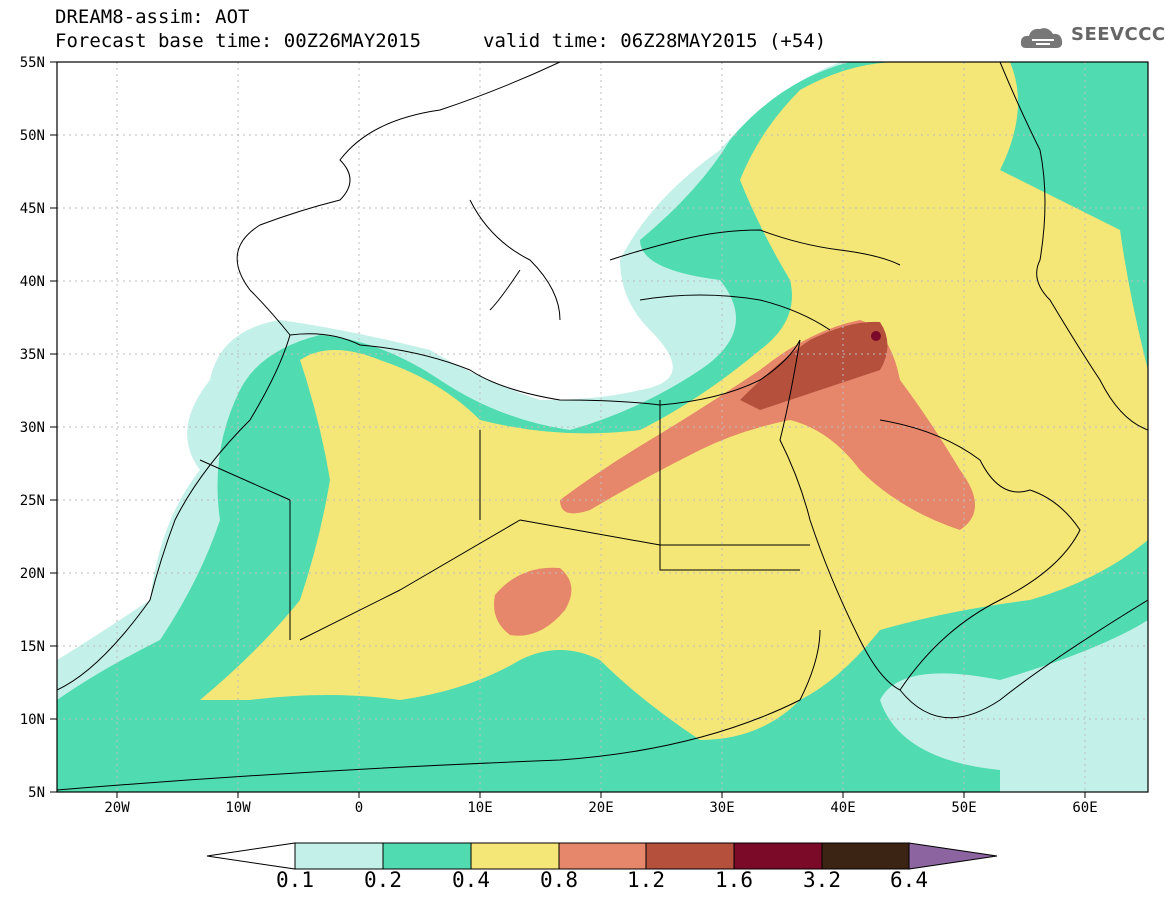 The height and width of the screenshot is (905, 1165). What do you see at coordinates (117, 808) in the screenshot?
I see `lon-label: 20W` at bounding box center [117, 808].